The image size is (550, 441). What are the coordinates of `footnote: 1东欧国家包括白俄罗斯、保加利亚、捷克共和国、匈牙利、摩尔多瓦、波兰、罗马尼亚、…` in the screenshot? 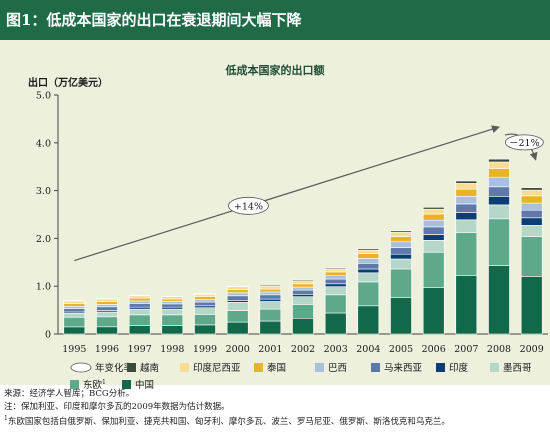 It's located at (275, 420).